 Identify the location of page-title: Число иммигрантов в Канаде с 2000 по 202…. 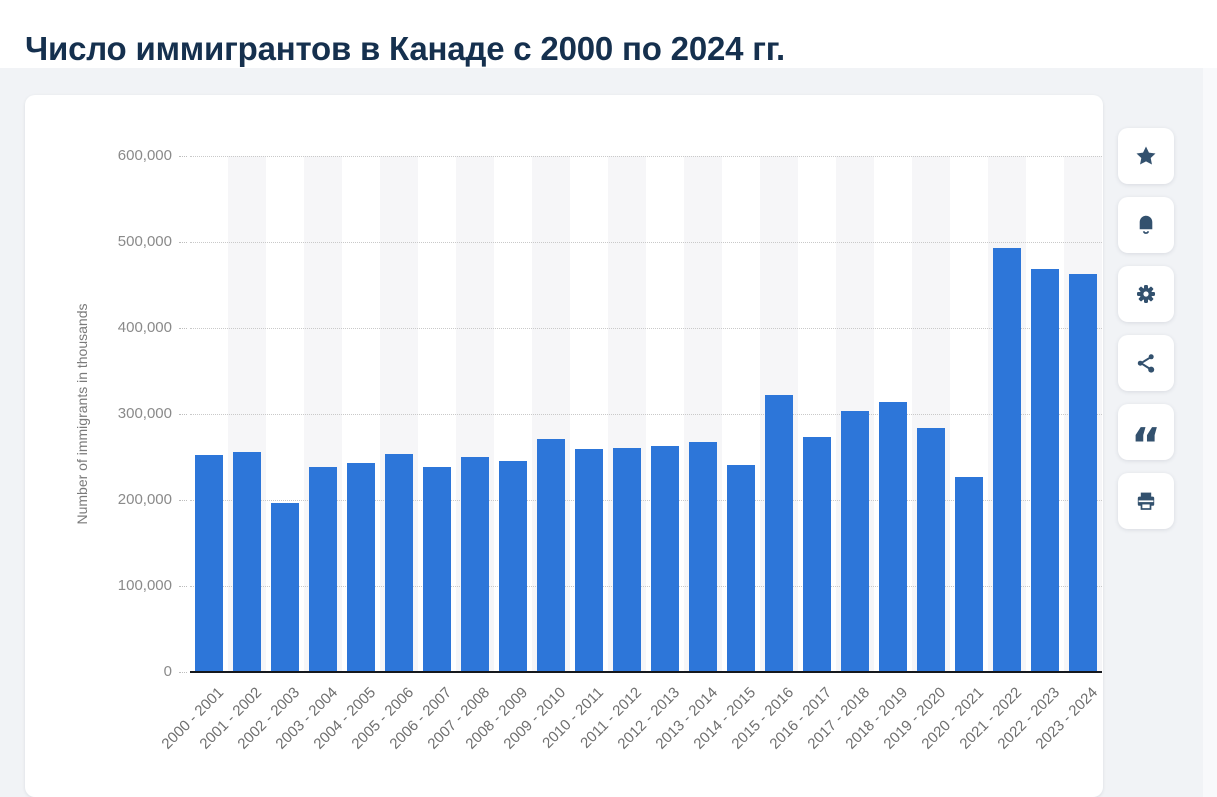
(405, 49).